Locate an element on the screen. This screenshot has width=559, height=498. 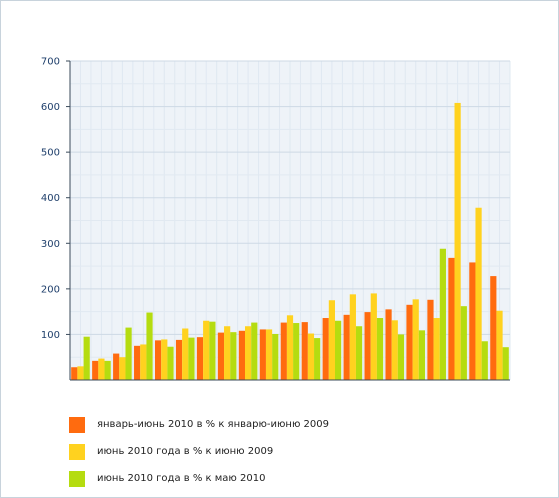
legend-label: июнь 2010 года в % к июню 2009 is located at coordinates (185, 451).